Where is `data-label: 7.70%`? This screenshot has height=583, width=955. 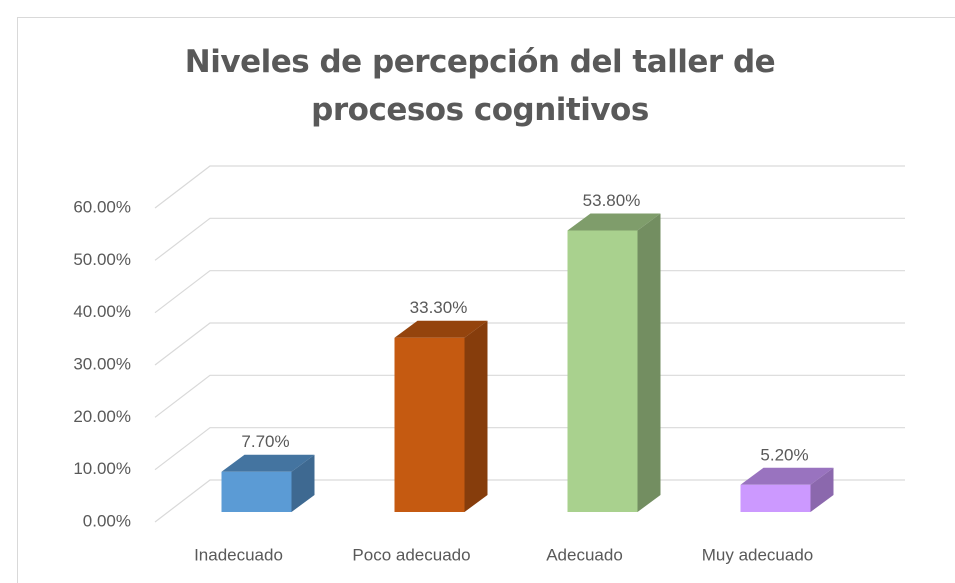
data-label: 7.70% is located at coordinates (265, 441).